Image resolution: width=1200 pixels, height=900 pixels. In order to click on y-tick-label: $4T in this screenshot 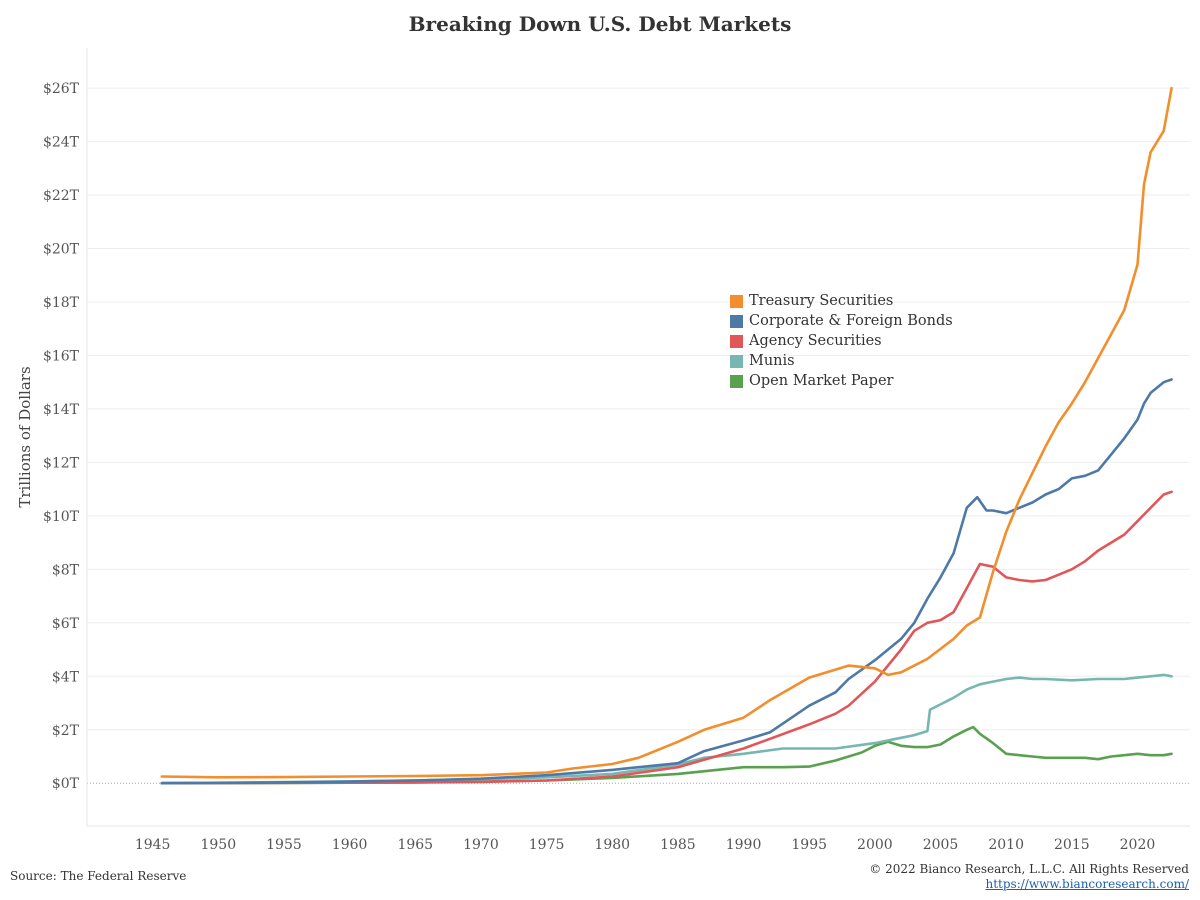, I will do `click(66, 677)`.